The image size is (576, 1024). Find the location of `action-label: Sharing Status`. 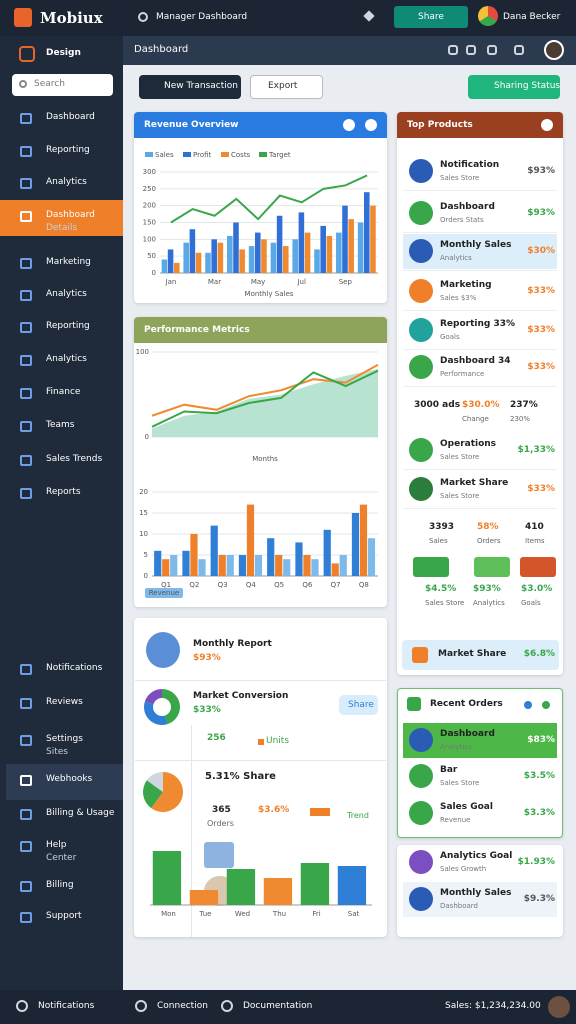

action-label: Sharing Status is located at coordinates (527, 86).